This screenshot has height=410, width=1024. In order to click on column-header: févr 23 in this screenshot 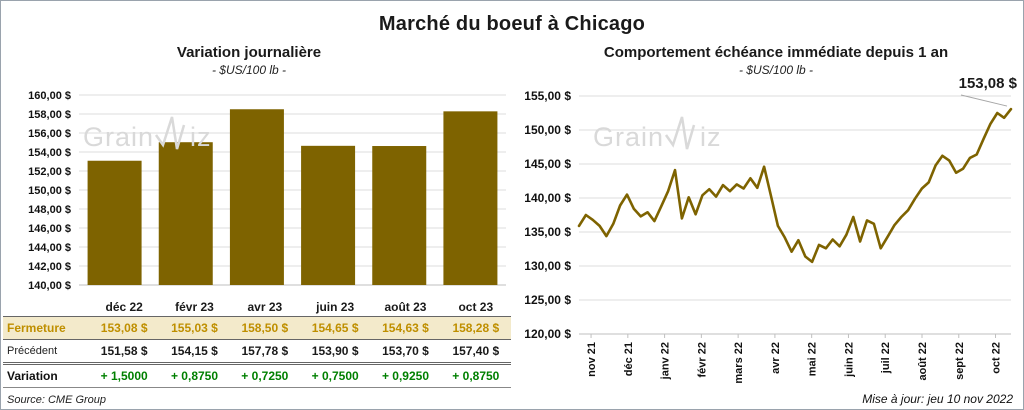, I will do `click(194, 307)`.